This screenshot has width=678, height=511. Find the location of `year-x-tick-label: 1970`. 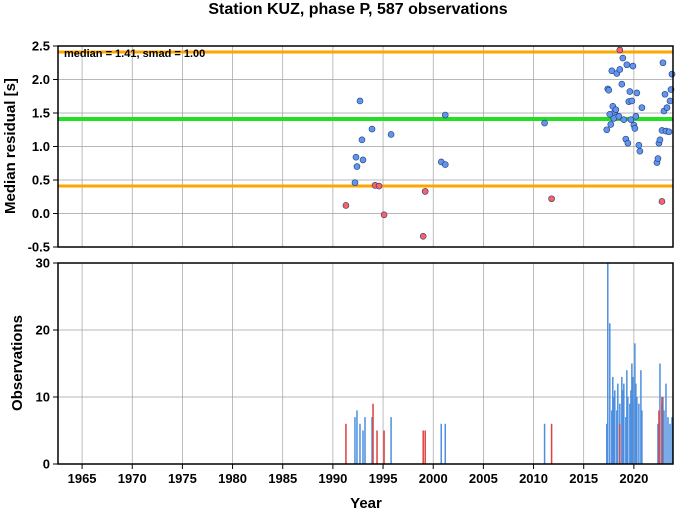

year-x-tick-label: 1970 is located at coordinates (132, 478).